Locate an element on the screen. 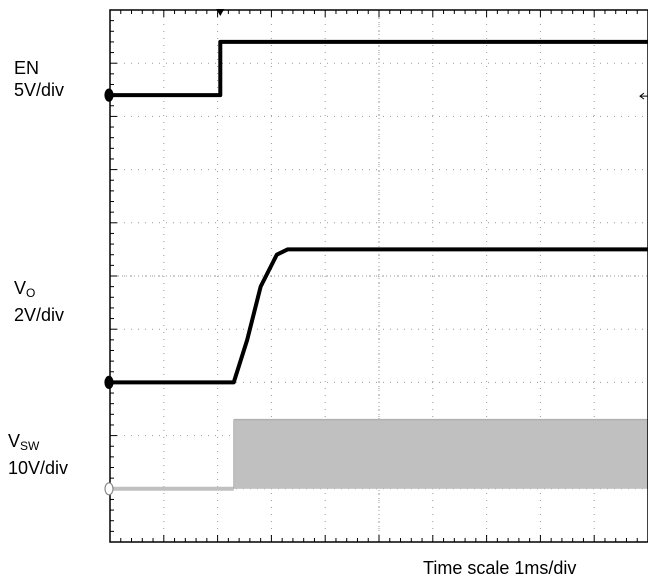 This screenshot has width=648, height=583. en-name: EN is located at coordinates (27, 68).